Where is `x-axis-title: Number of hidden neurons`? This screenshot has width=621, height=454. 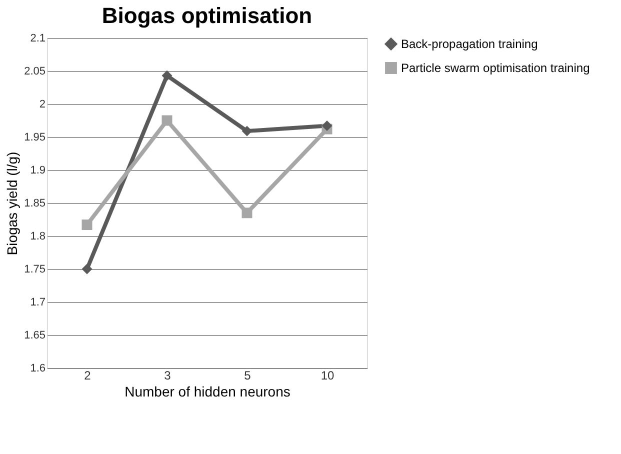 x-axis-title: Number of hidden neurons is located at coordinates (207, 392).